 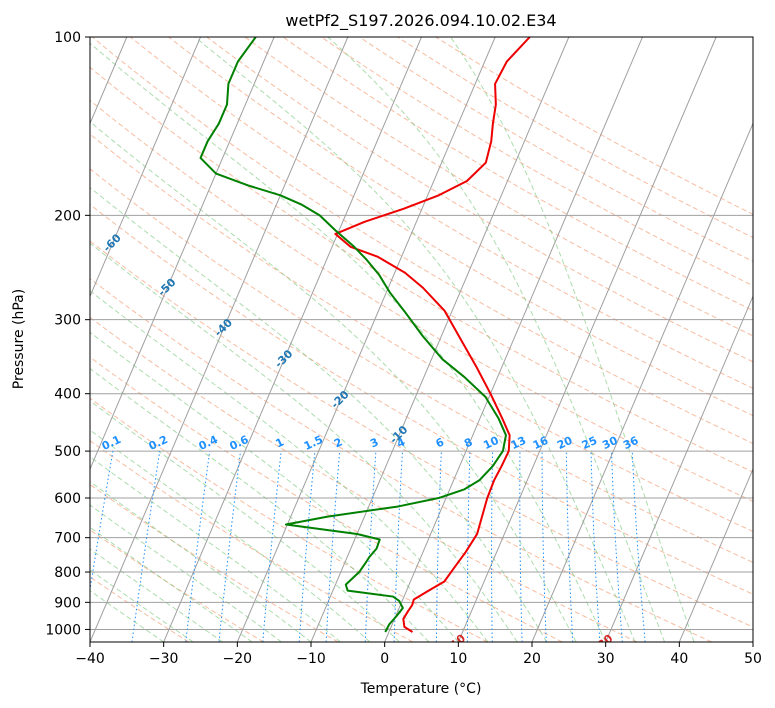 I want to click on y-tick-label: 900, so click(x=67, y=603).